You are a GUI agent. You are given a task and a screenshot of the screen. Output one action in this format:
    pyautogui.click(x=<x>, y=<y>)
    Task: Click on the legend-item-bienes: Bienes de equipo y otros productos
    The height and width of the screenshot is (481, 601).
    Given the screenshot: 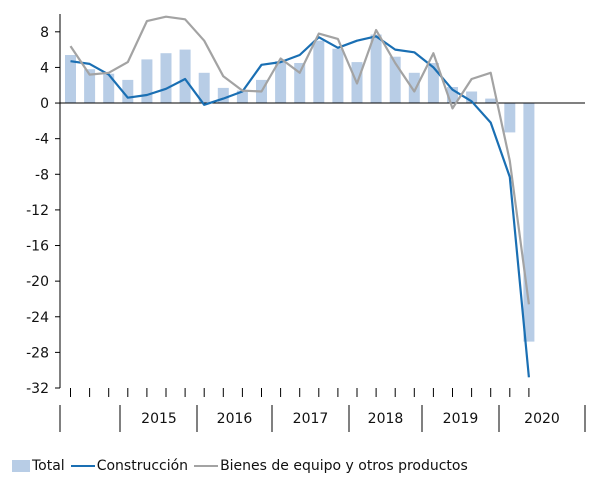 What is the action you would take?
    pyautogui.click(x=331, y=466)
    